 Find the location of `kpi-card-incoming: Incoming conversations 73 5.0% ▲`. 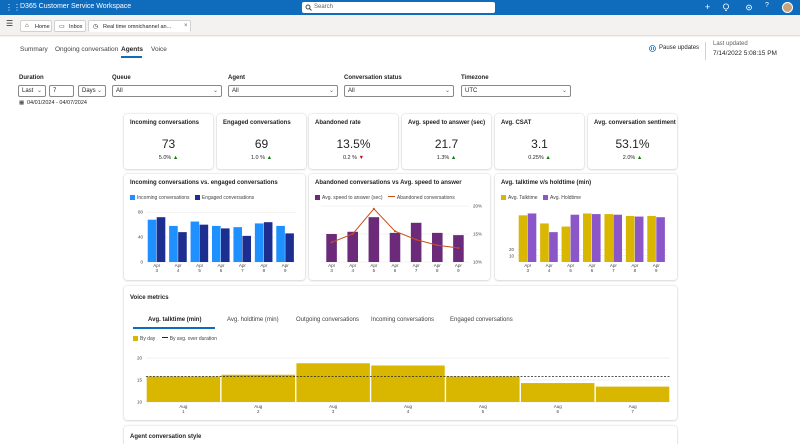

kpi-card-incoming: Incoming conversations 73 5.0% ▲ is located at coordinates (168, 141).